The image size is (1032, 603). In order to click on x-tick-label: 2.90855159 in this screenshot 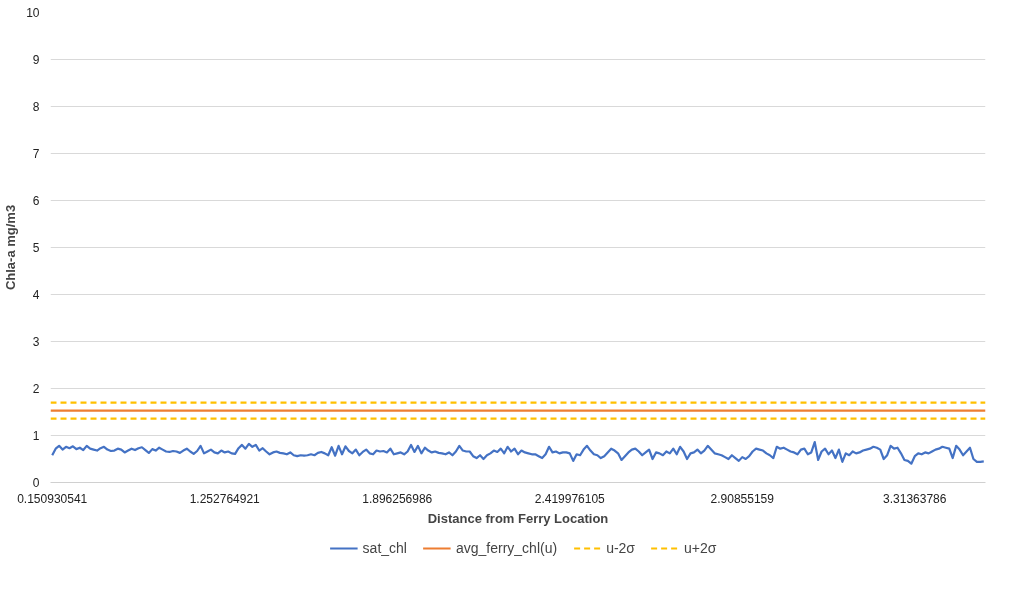, I will do `click(742, 498)`.